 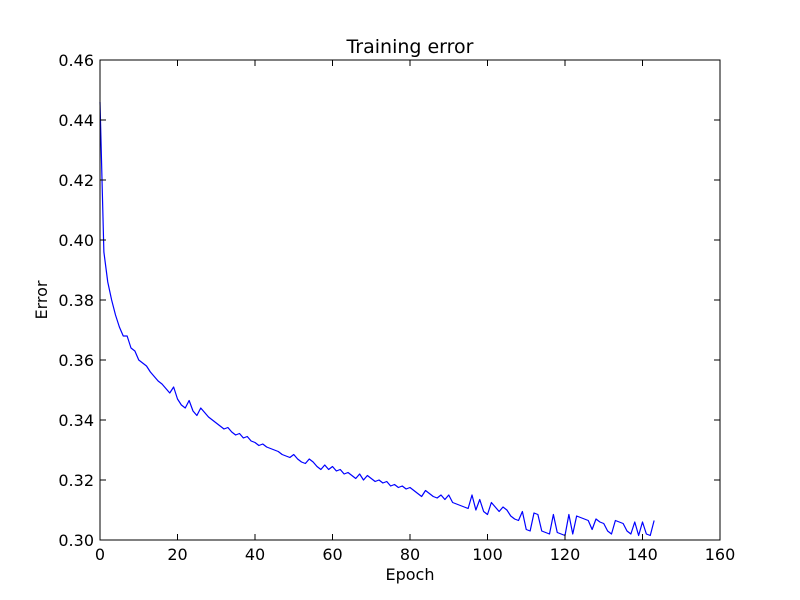 I want to click on y-tick-label: 0.42, so click(x=76, y=180).